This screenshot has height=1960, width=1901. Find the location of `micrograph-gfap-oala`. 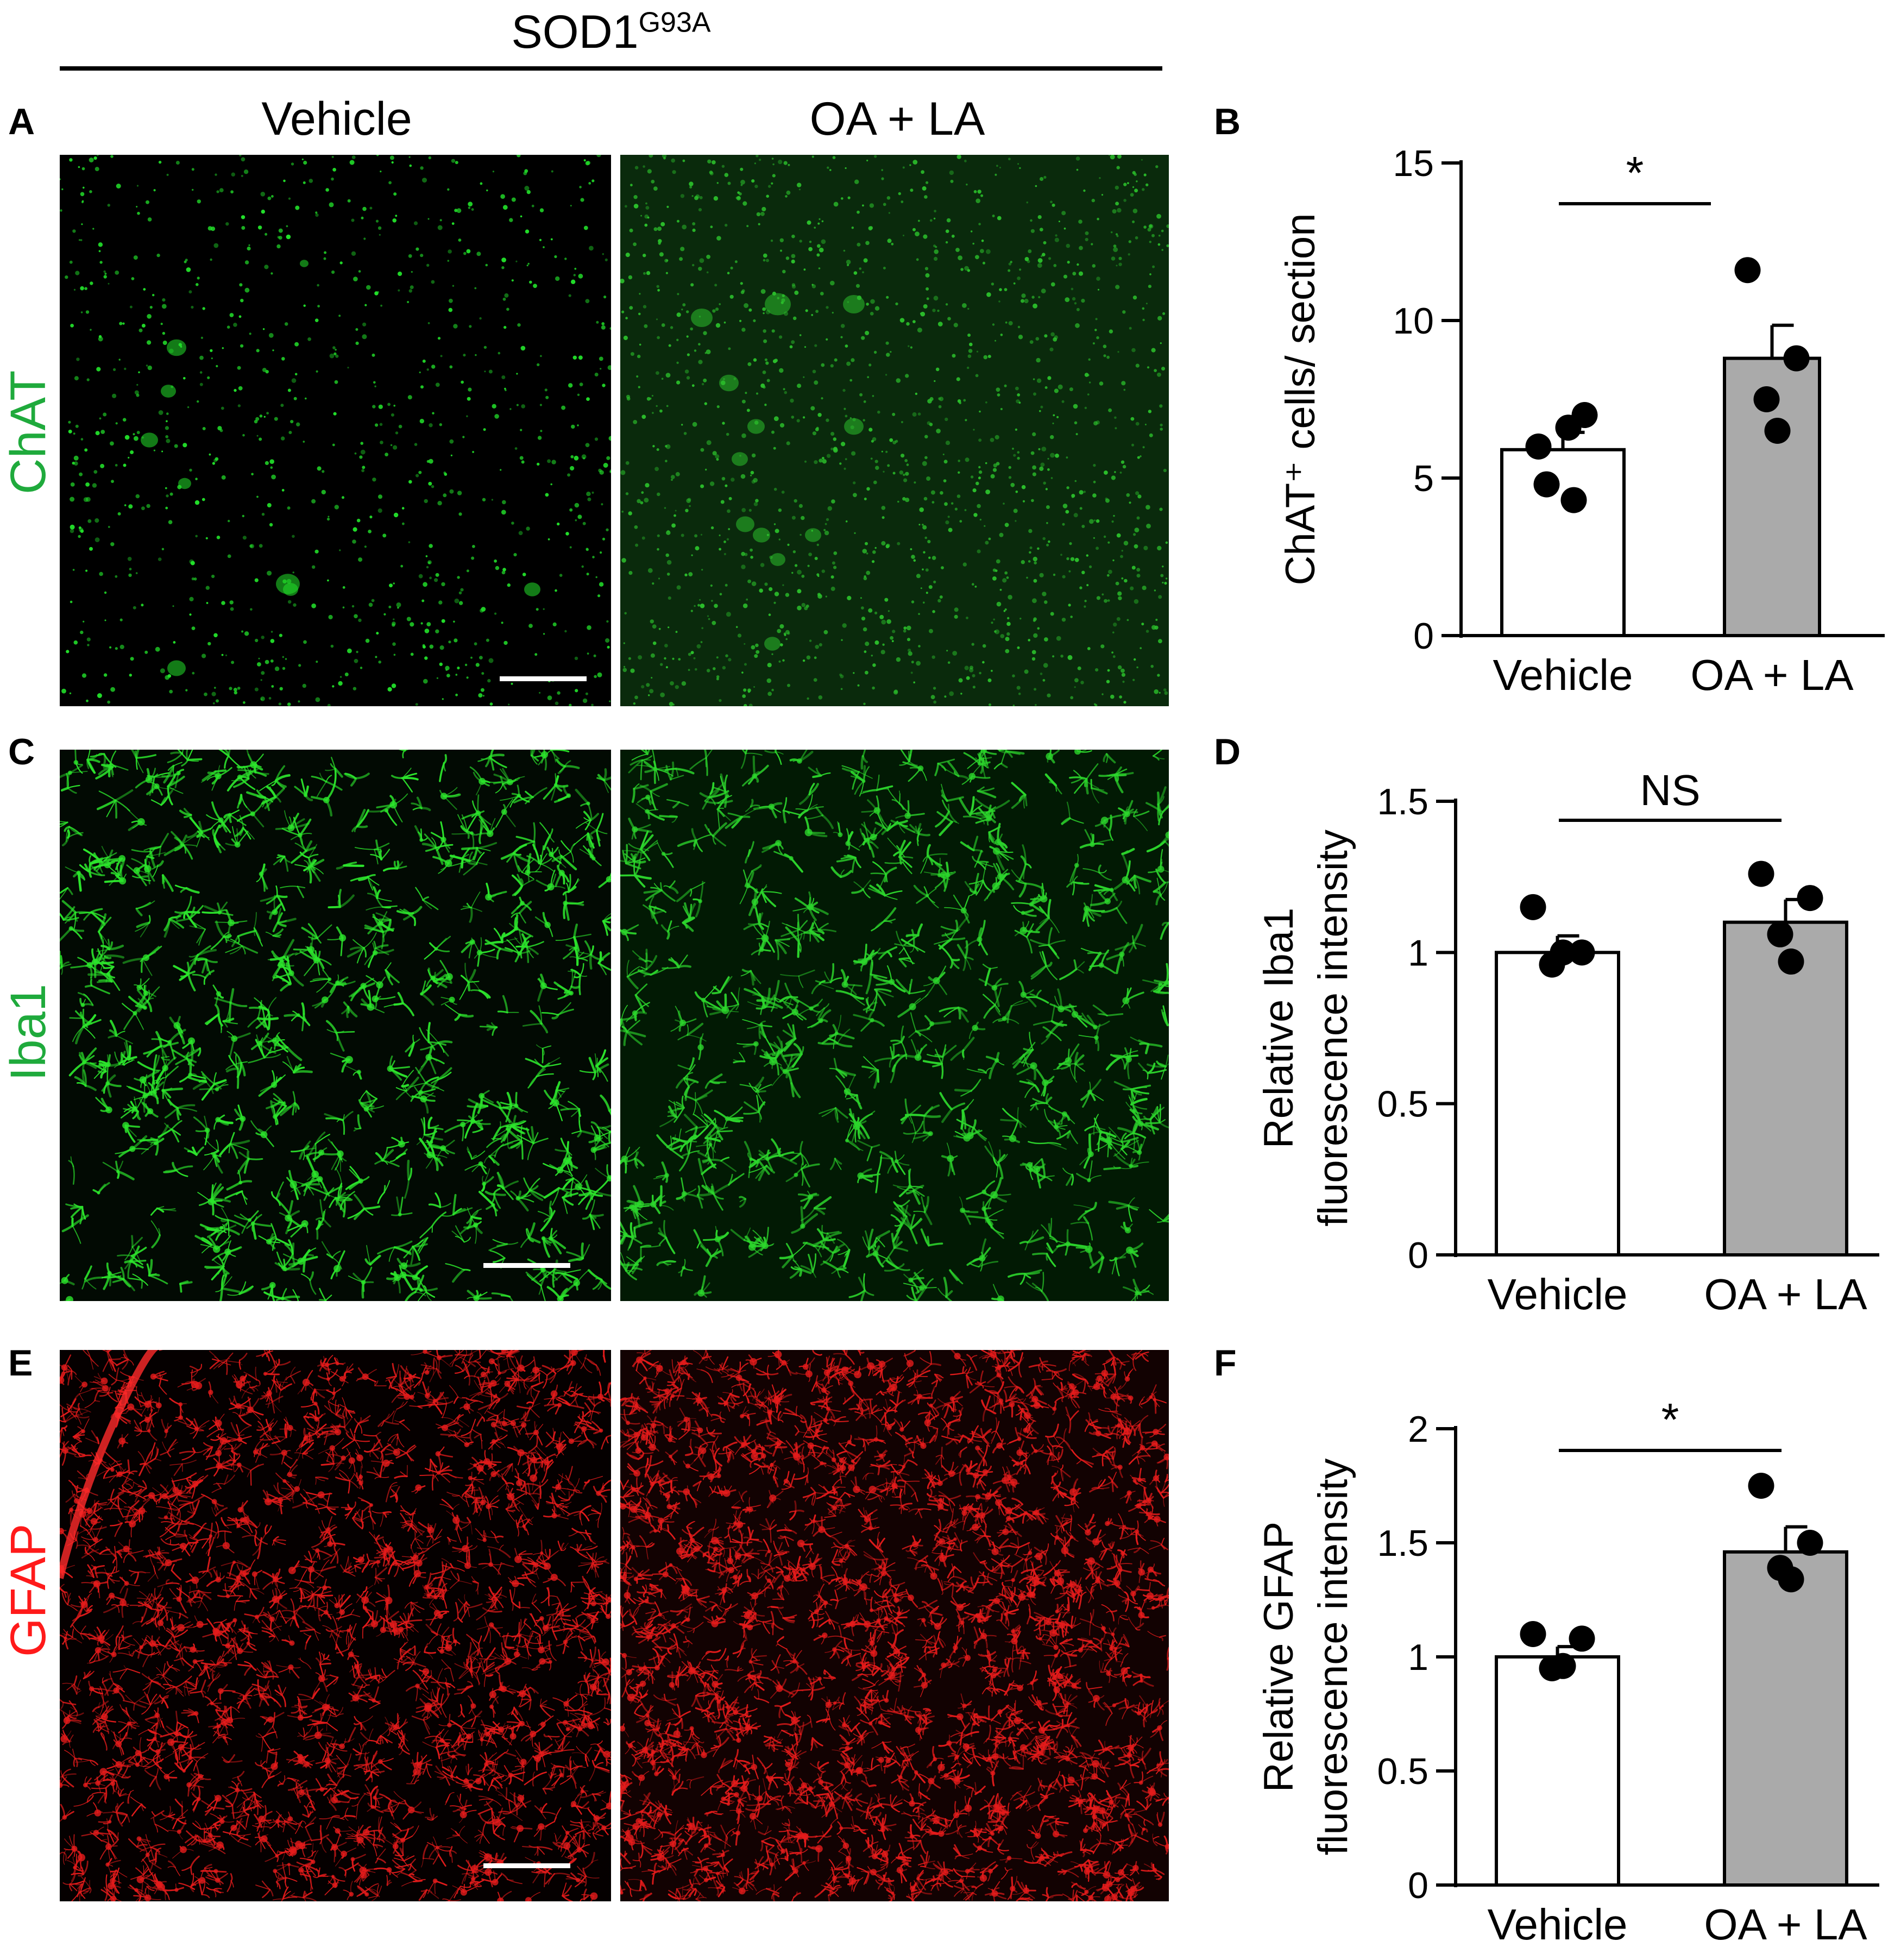

micrograph-gfap-oala is located at coordinates (894, 1625).